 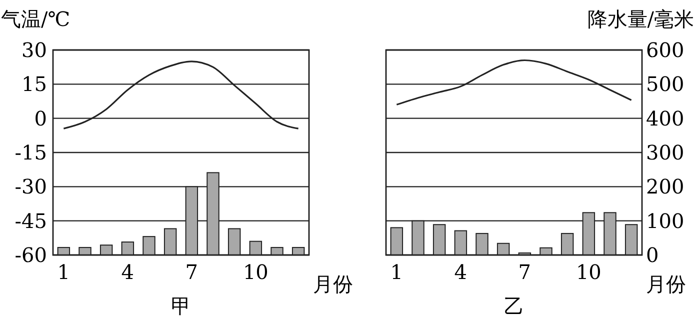 What do you see at coordinates (30, 255) in the screenshot?
I see `y-tick-label: -60` at bounding box center [30, 255].